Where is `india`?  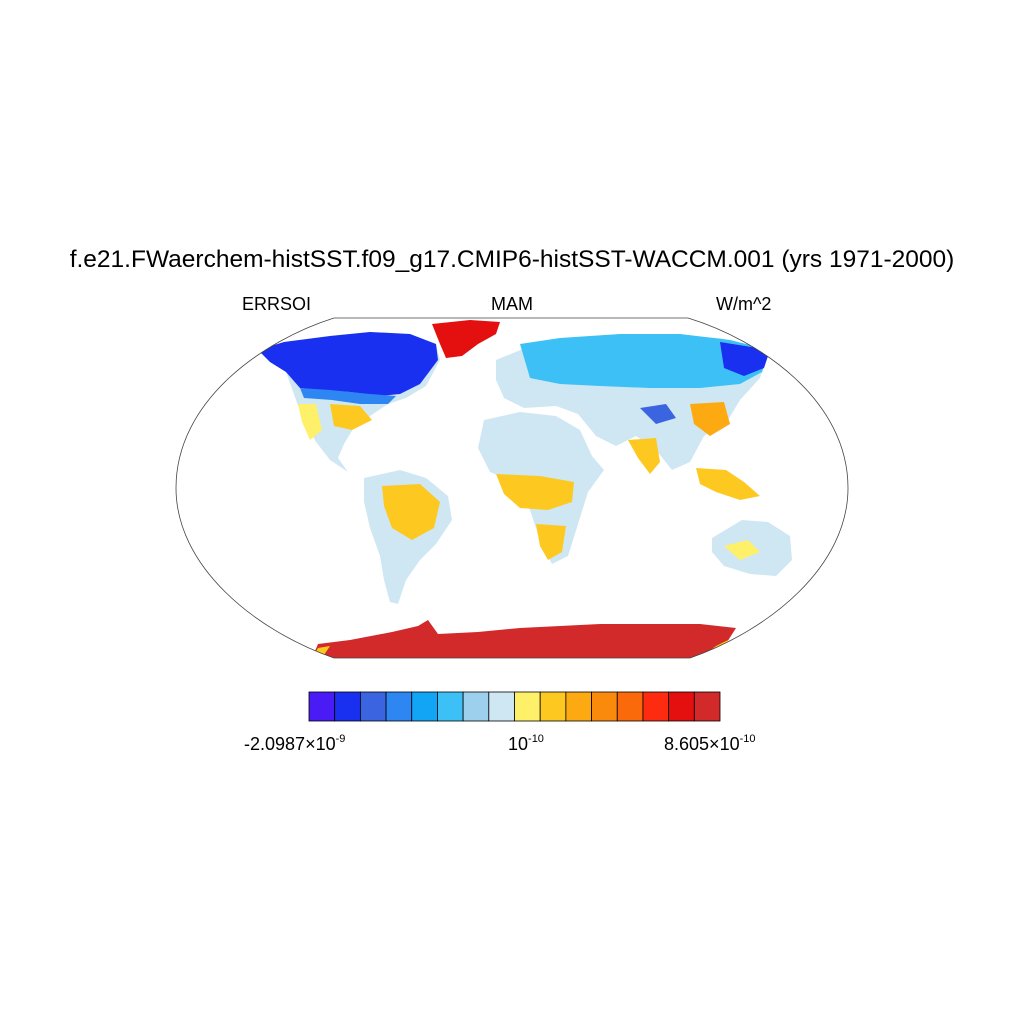
india is located at coordinates (644, 456).